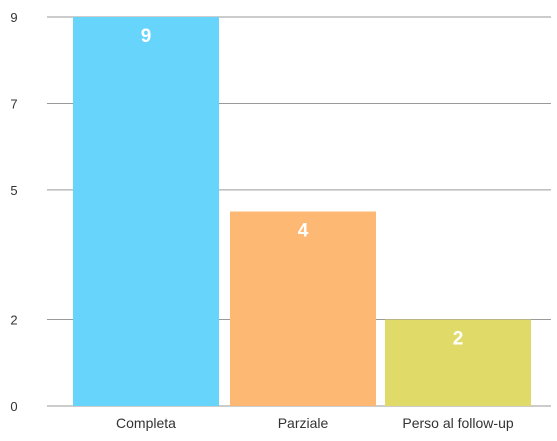 This screenshot has height=441, width=557. Describe the element at coordinates (303, 423) in the screenshot. I see `x-category-label-1: Parziale` at that location.